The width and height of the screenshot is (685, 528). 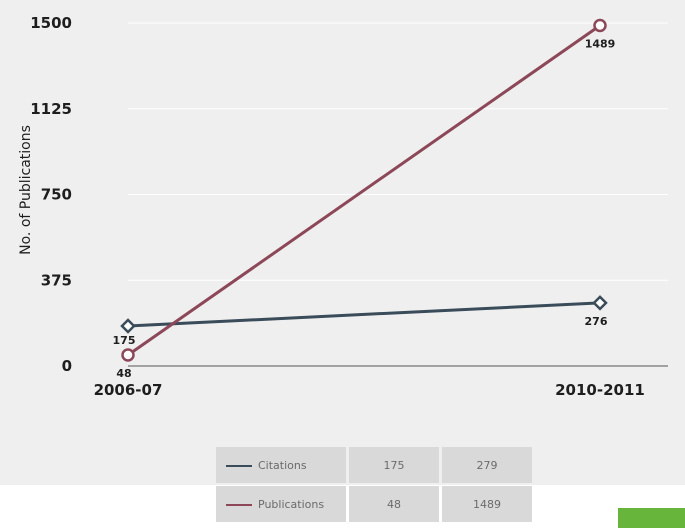 What do you see at coordinates (128, 390) in the screenshot?
I see `x-tick-label: 2006-07` at bounding box center [128, 390].